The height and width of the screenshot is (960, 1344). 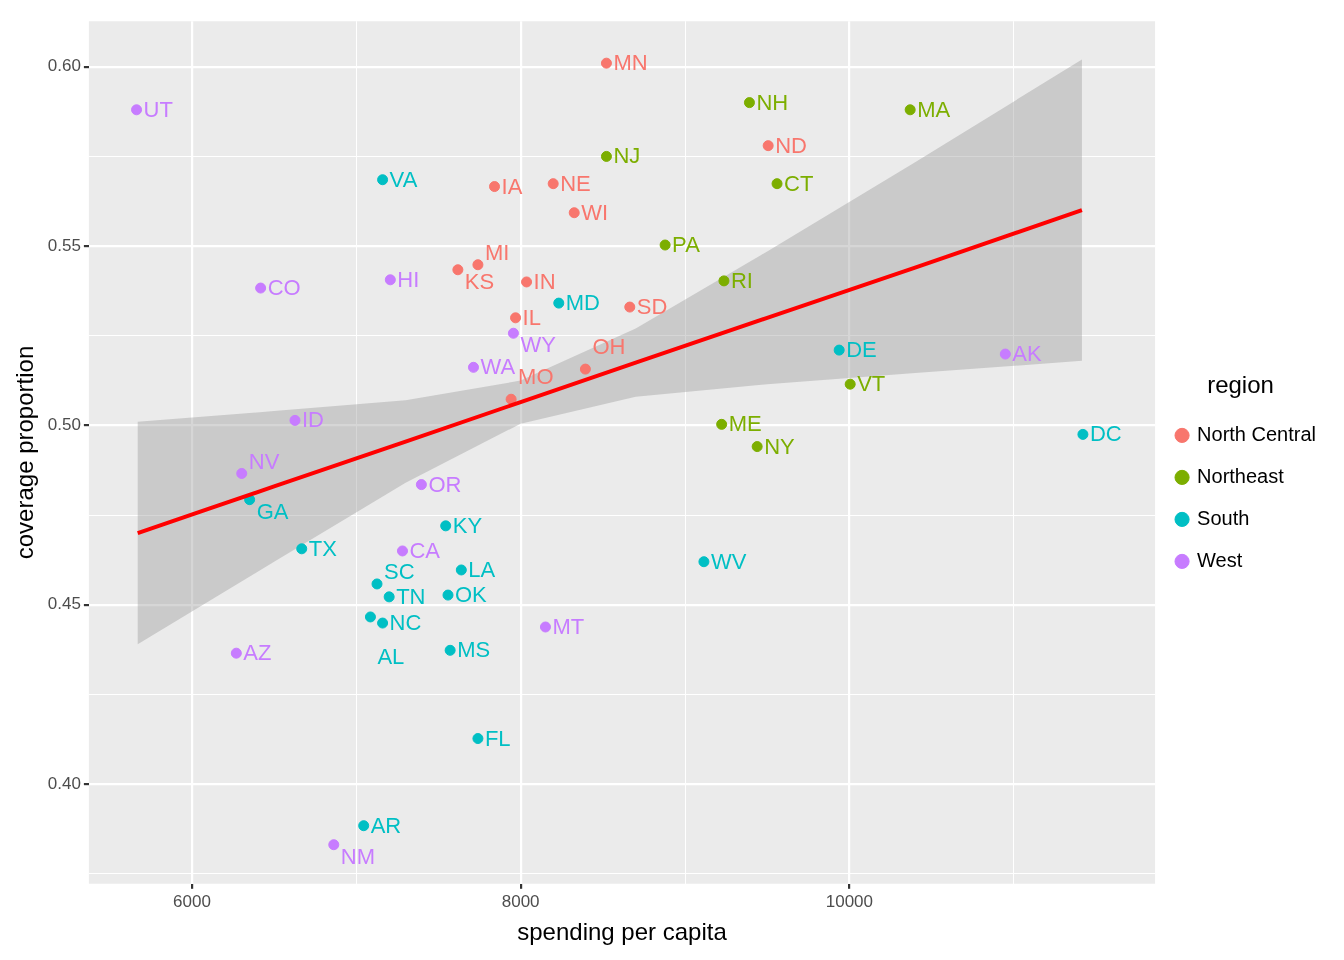 I want to click on data-label: AL, so click(x=391, y=657).